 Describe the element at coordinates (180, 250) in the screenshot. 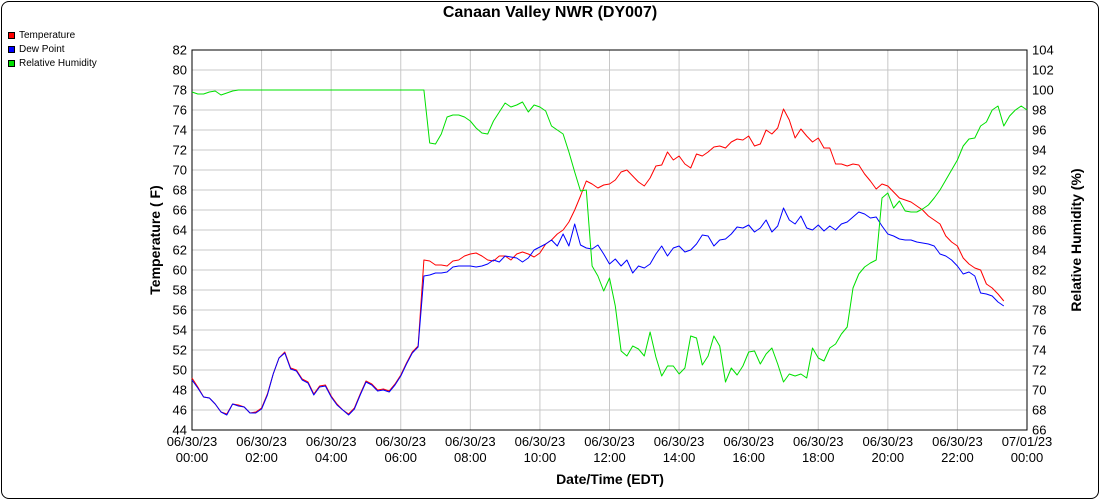

I see `y-tick-label: 62` at that location.